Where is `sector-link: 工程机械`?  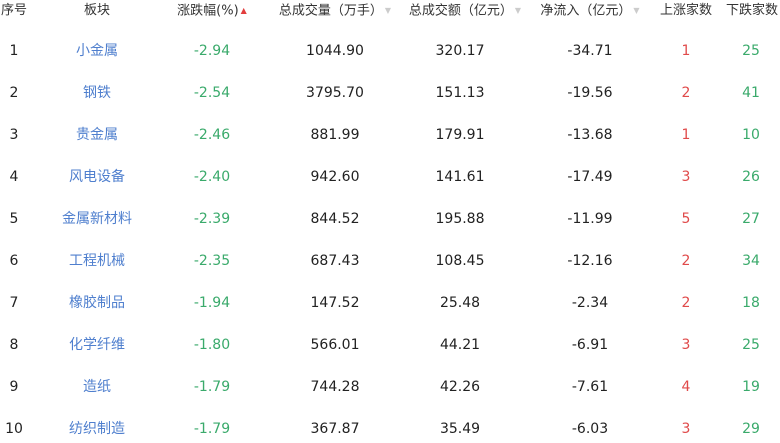 sector-link: 工程机械 is located at coordinates (97, 261).